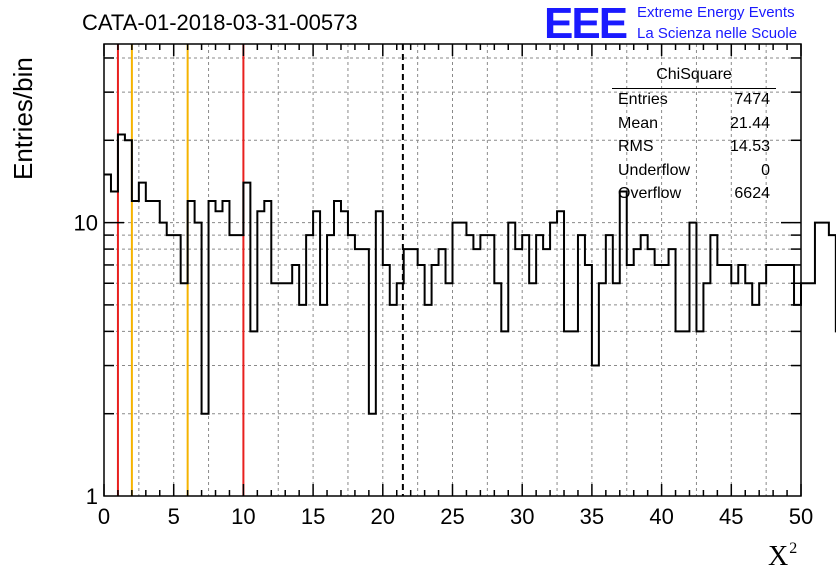  I want to click on x-tick-label: 5, so click(174, 516).